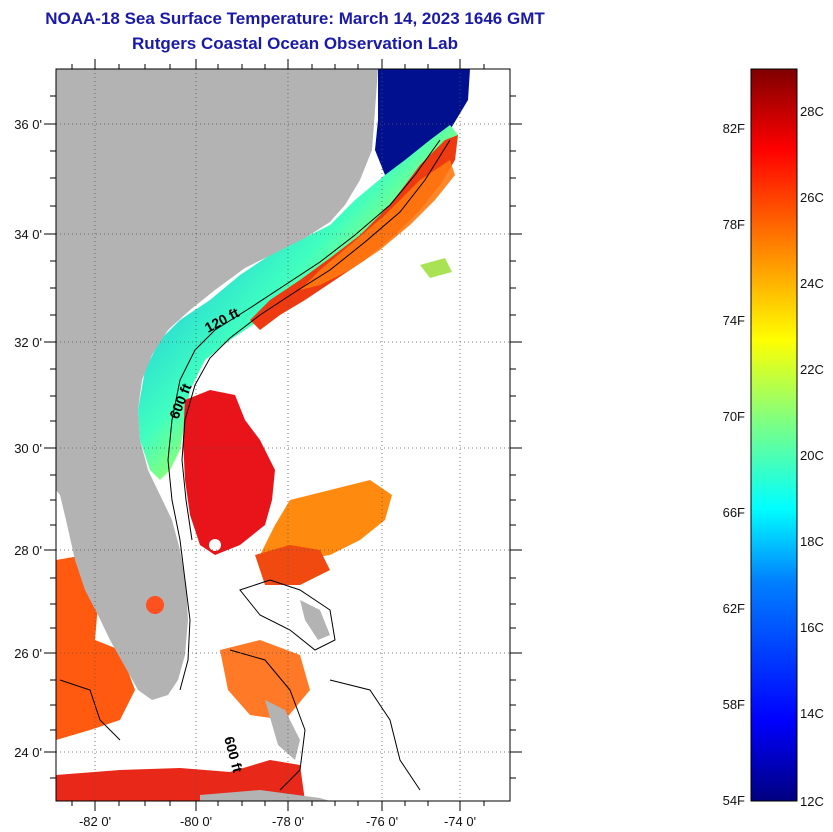 This screenshot has height=832, width=833. Describe the element at coordinates (292, 565) in the screenshot. I see `sst-warm-patch-bahamas` at that location.